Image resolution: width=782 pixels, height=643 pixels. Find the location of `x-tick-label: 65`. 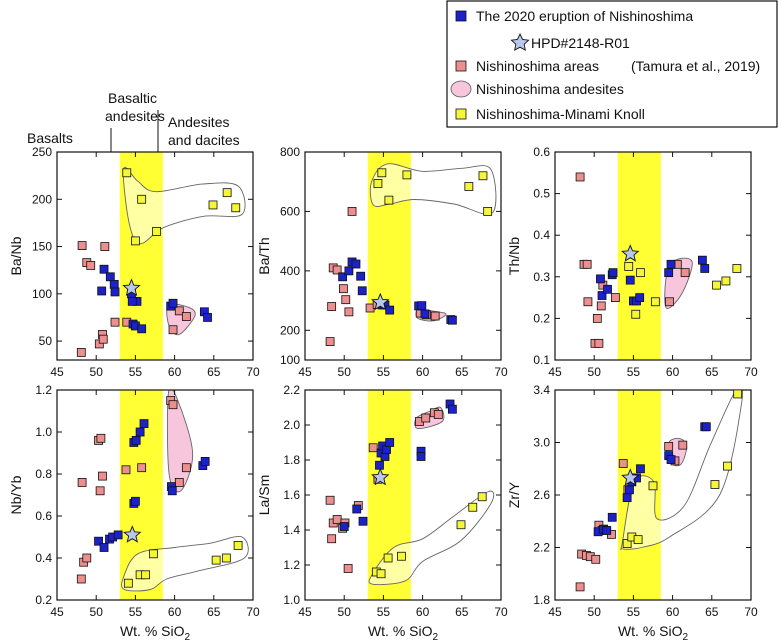

x-tick-label: 65 is located at coordinates (712, 612).